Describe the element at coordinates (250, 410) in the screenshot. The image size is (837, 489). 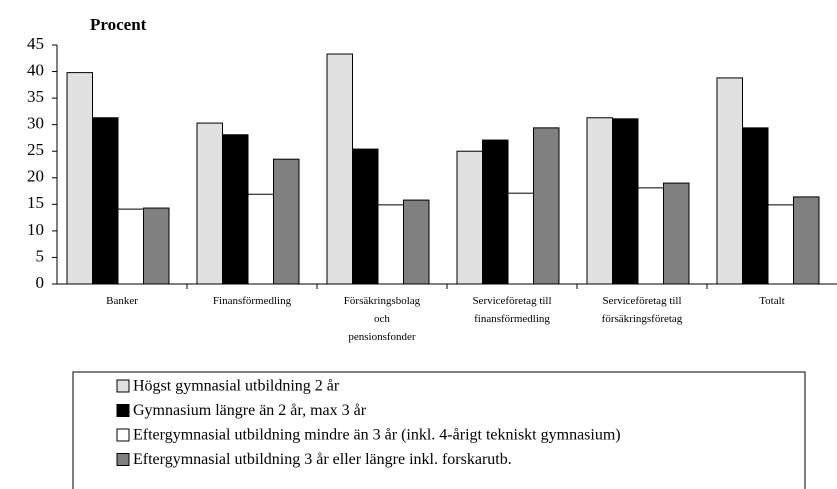
I see `legend-label: Gymnasium längre än 2 år, max 3 år` at that location.